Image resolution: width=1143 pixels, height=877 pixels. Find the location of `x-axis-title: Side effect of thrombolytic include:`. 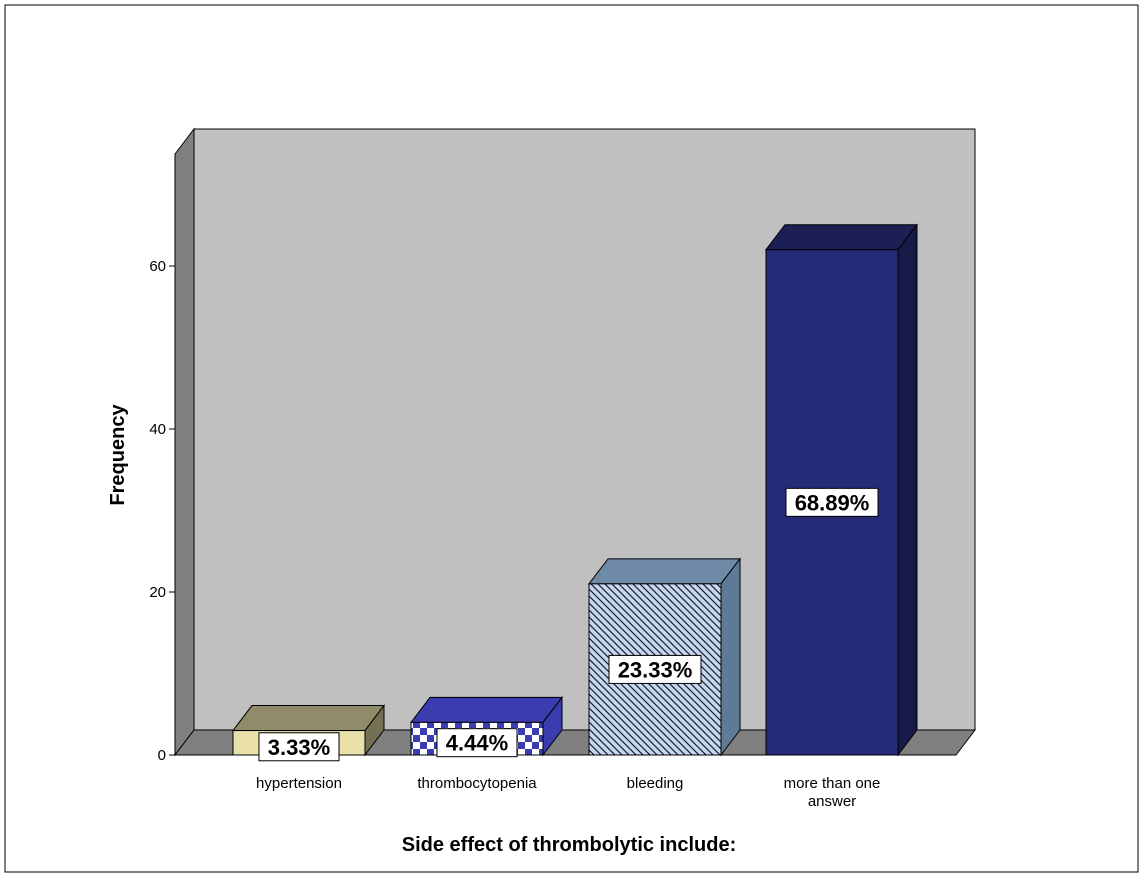

x-axis-title: Side effect of thrombolytic include: is located at coordinates (569, 845).